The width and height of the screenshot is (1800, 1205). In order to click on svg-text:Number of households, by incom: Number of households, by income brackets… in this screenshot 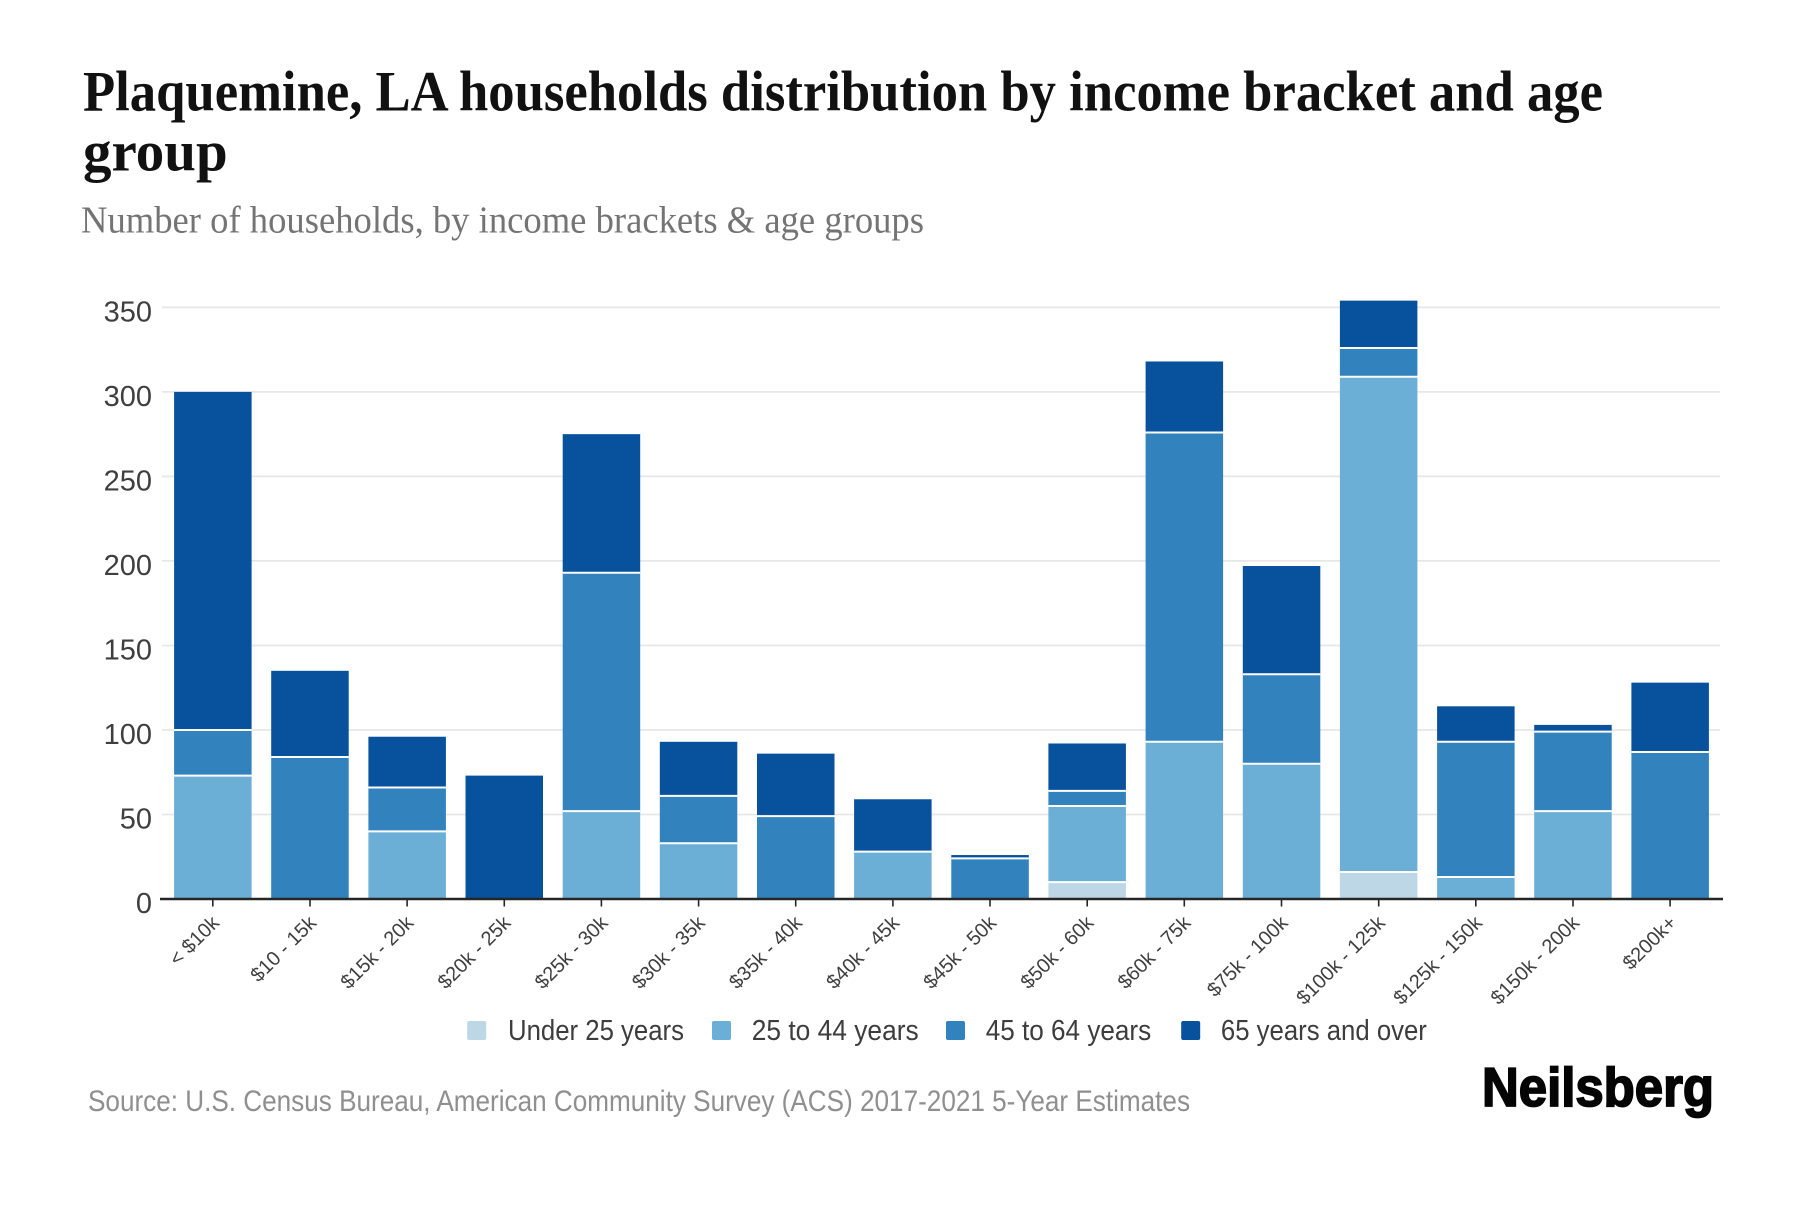, I will do `click(502, 221)`.